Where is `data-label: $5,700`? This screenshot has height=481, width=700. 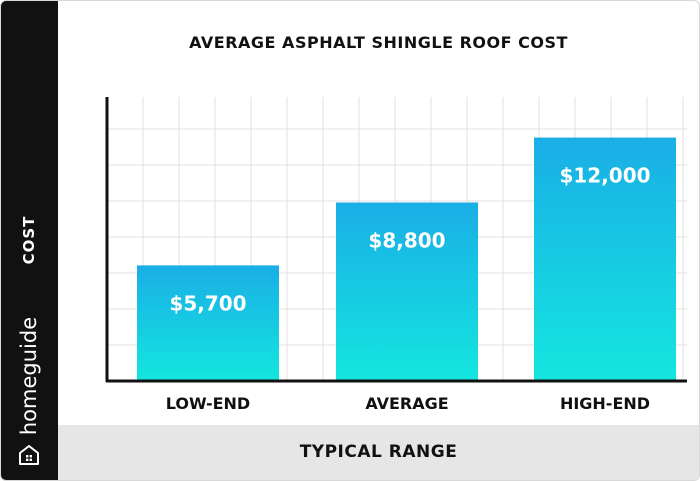 data-label: $5,700 is located at coordinates (207, 303).